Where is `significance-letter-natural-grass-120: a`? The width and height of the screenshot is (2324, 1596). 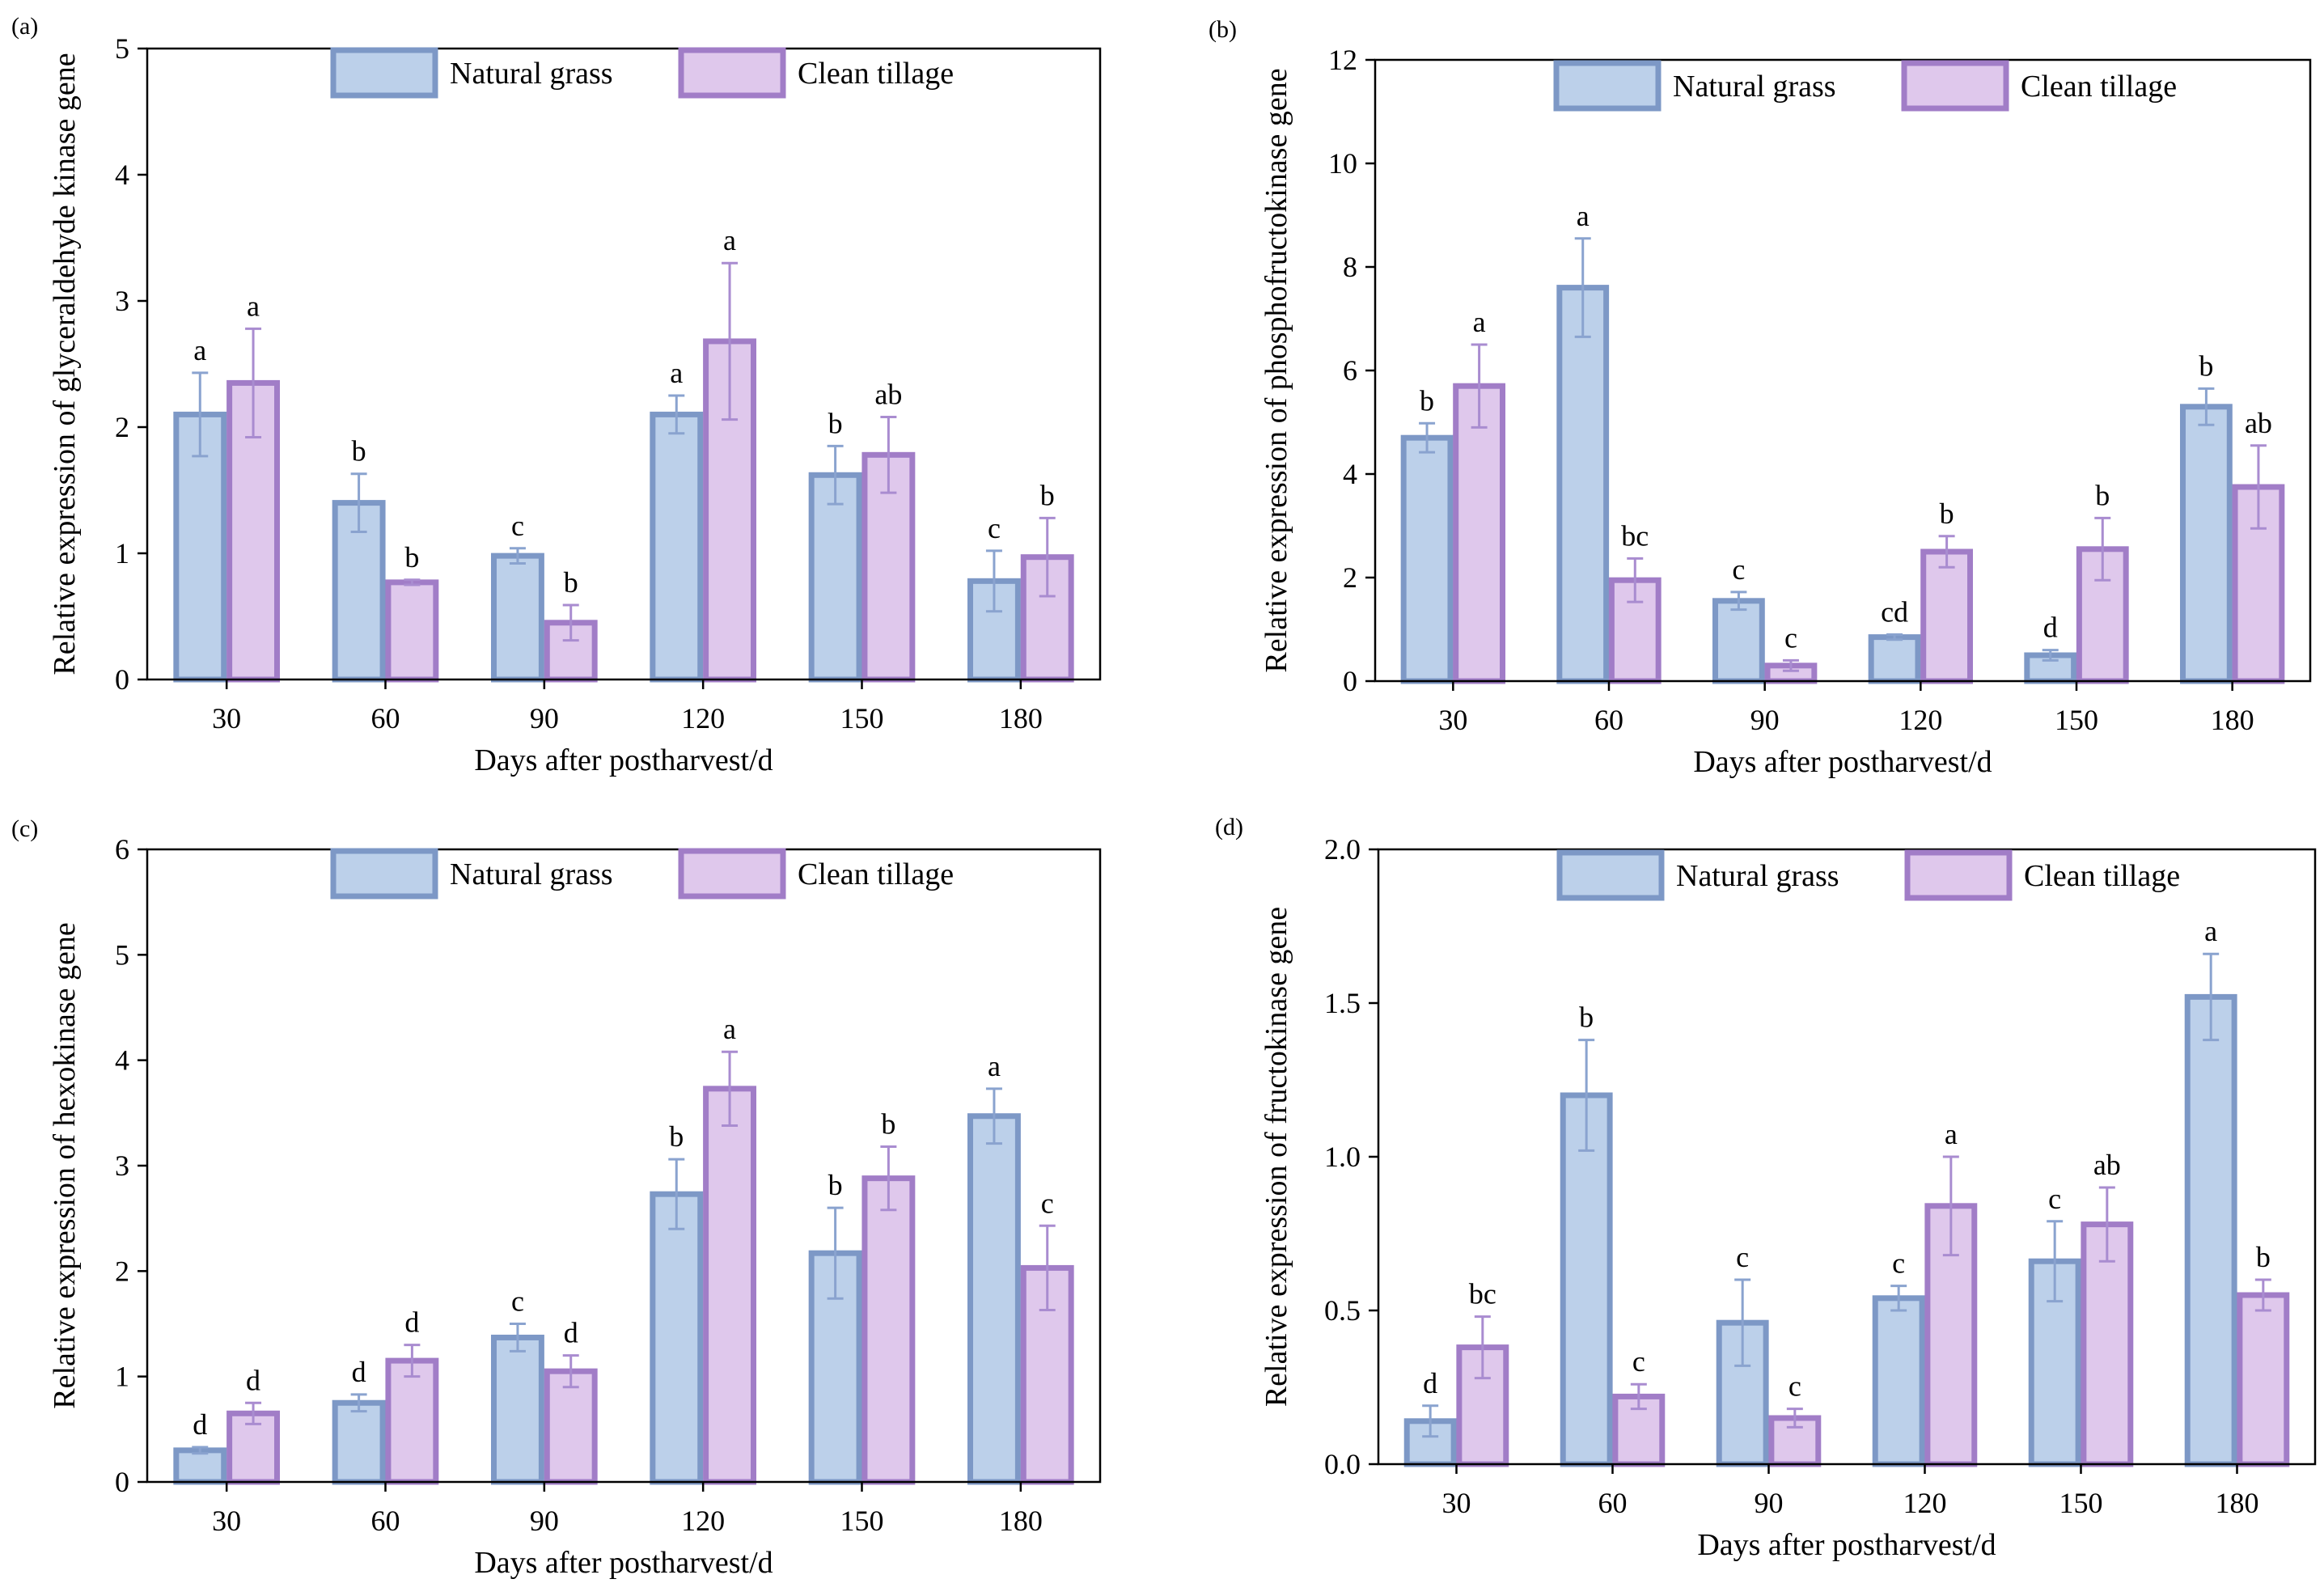 significance-letter-natural-grass-120: a is located at coordinates (676, 373).